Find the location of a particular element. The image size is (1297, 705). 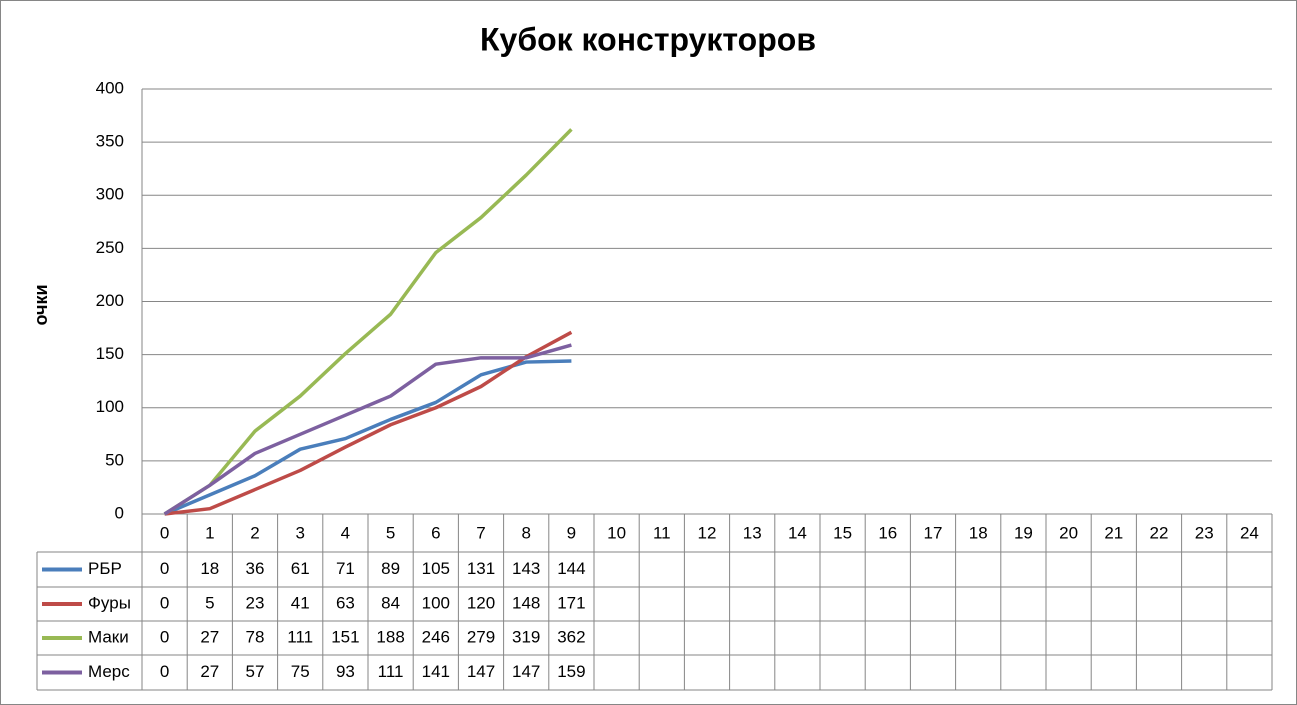

table-value: 93 is located at coordinates (345, 671).